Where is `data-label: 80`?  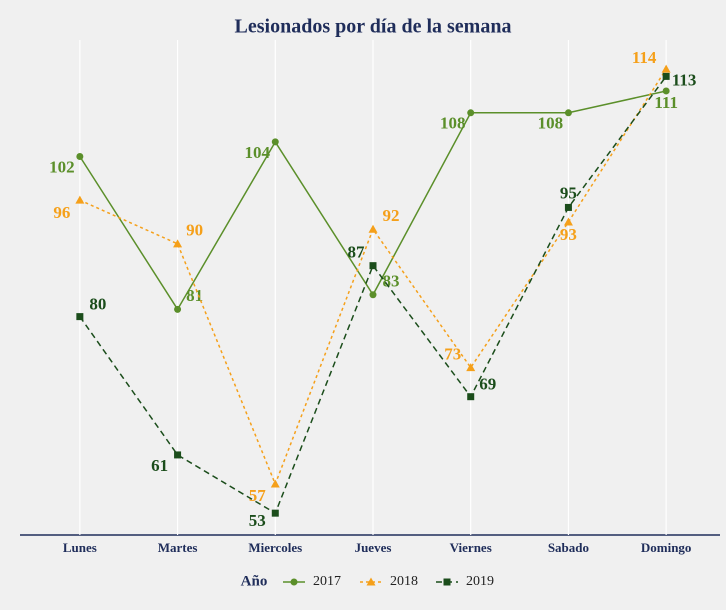 data-label: 80 is located at coordinates (97, 304).